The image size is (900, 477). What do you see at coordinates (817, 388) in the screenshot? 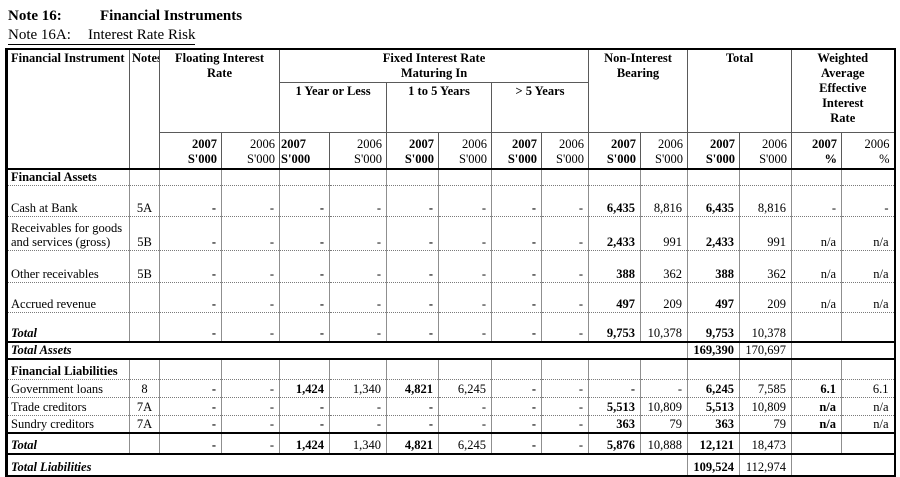
I see `value-cell: 6.1` at bounding box center [817, 388].